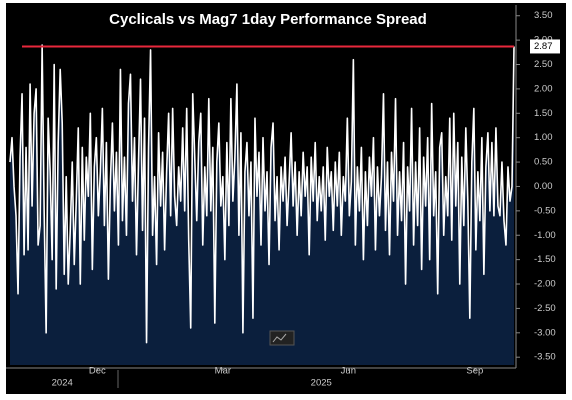 The image size is (572, 400). Describe the element at coordinates (545, 357) in the screenshot. I see `y-tick-label: -3.50` at that location.